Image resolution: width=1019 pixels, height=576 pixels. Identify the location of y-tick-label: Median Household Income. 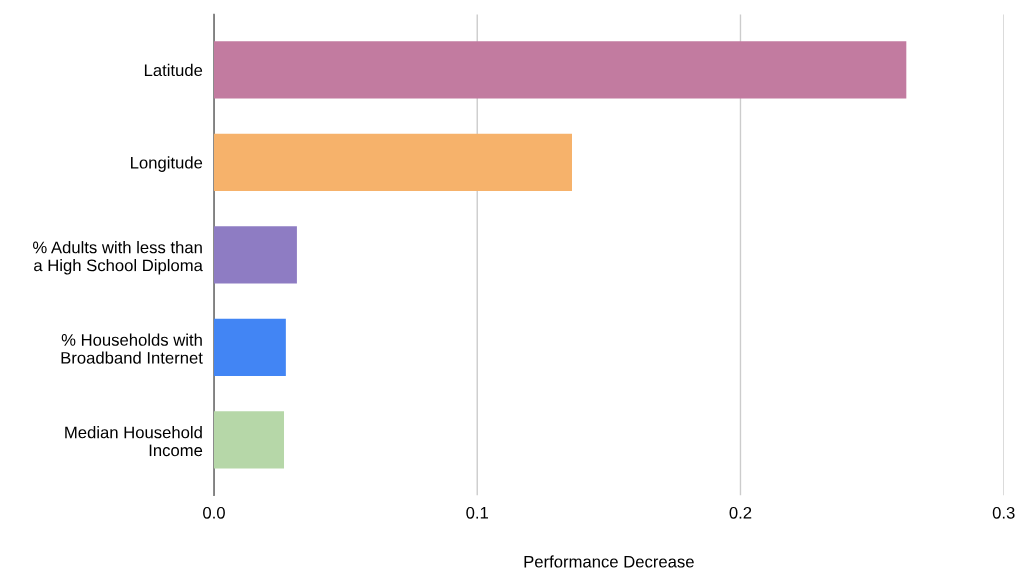
(134, 441).